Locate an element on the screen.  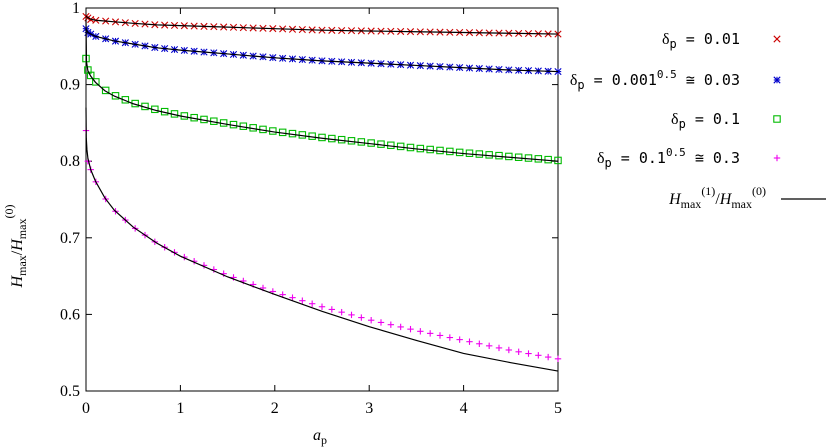
legend-item-d001: δp = 0.01 is located at coordinates (721, 40).